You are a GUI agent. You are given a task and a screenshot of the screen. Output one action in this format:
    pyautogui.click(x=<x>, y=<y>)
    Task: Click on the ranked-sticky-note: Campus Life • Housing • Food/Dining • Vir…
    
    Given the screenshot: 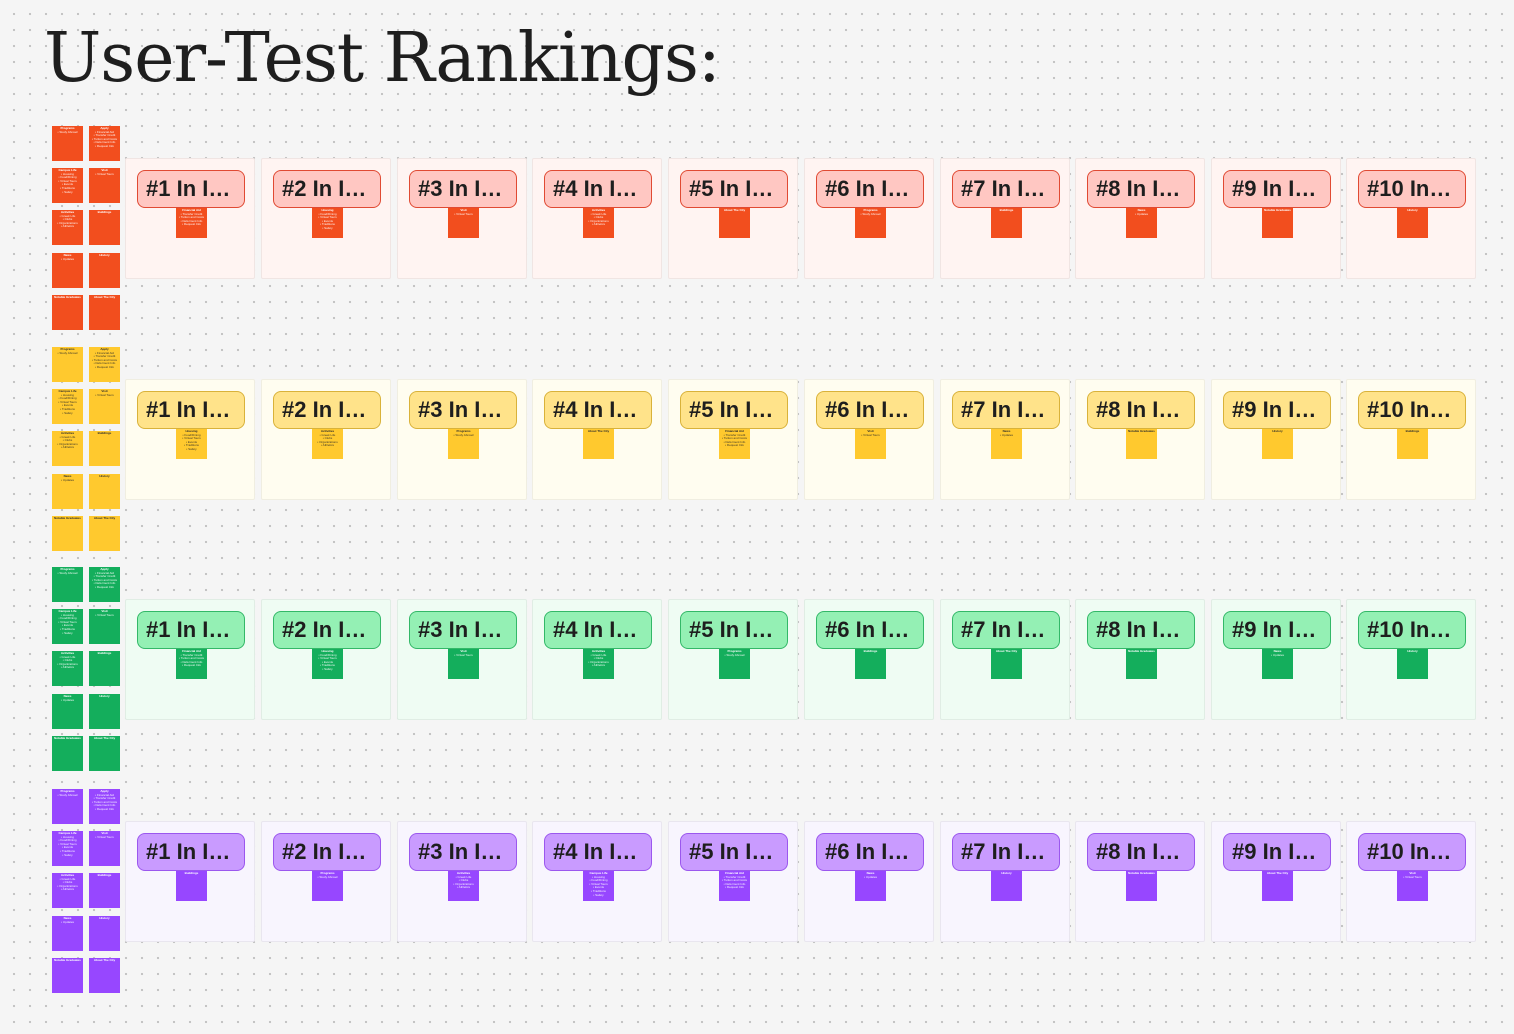 What is the action you would take?
    pyautogui.click(x=598, y=886)
    